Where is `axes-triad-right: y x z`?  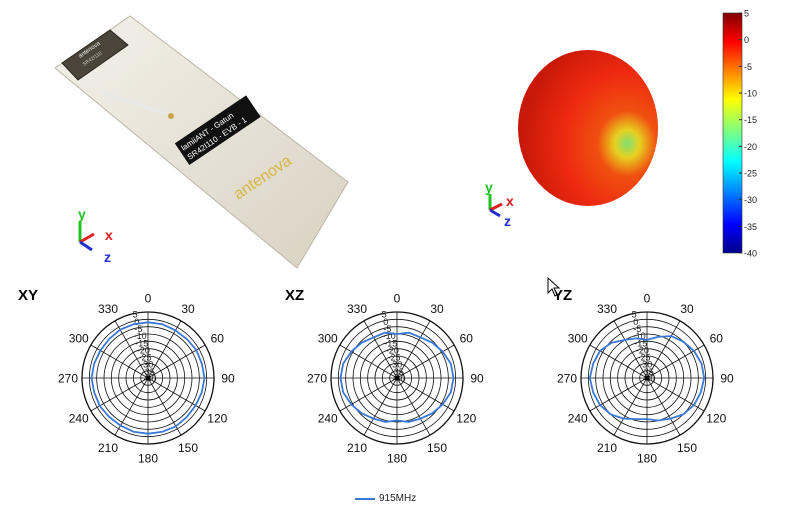 axes-triad-right: y x z is located at coordinates (499, 204).